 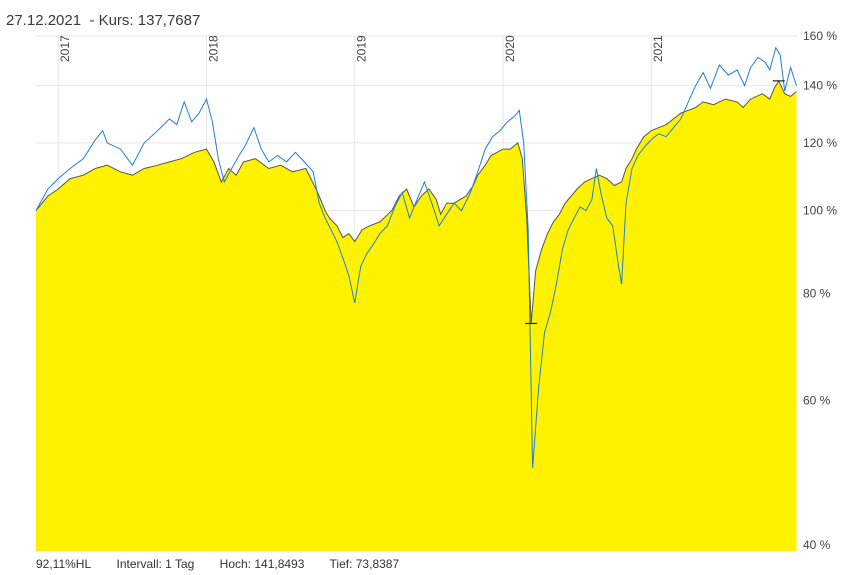 I want to click on y-tick-label: 40 %, so click(x=817, y=545).